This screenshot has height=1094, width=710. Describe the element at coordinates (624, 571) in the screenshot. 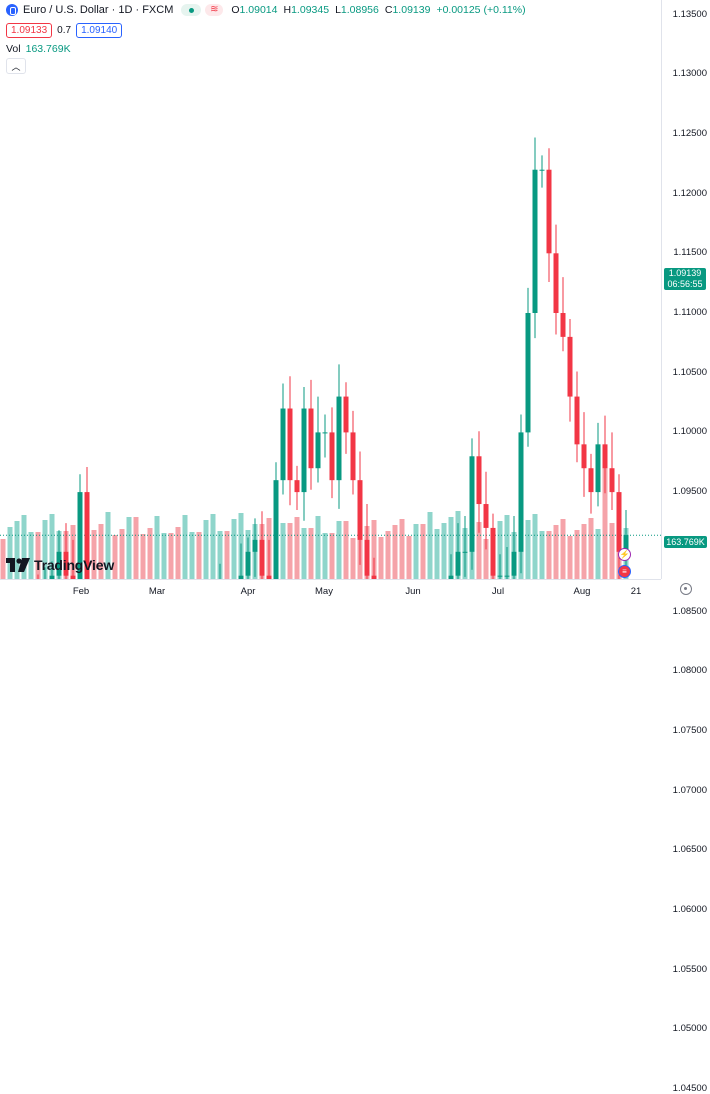

I see `us-flag-event-icon: ≡` at that location.